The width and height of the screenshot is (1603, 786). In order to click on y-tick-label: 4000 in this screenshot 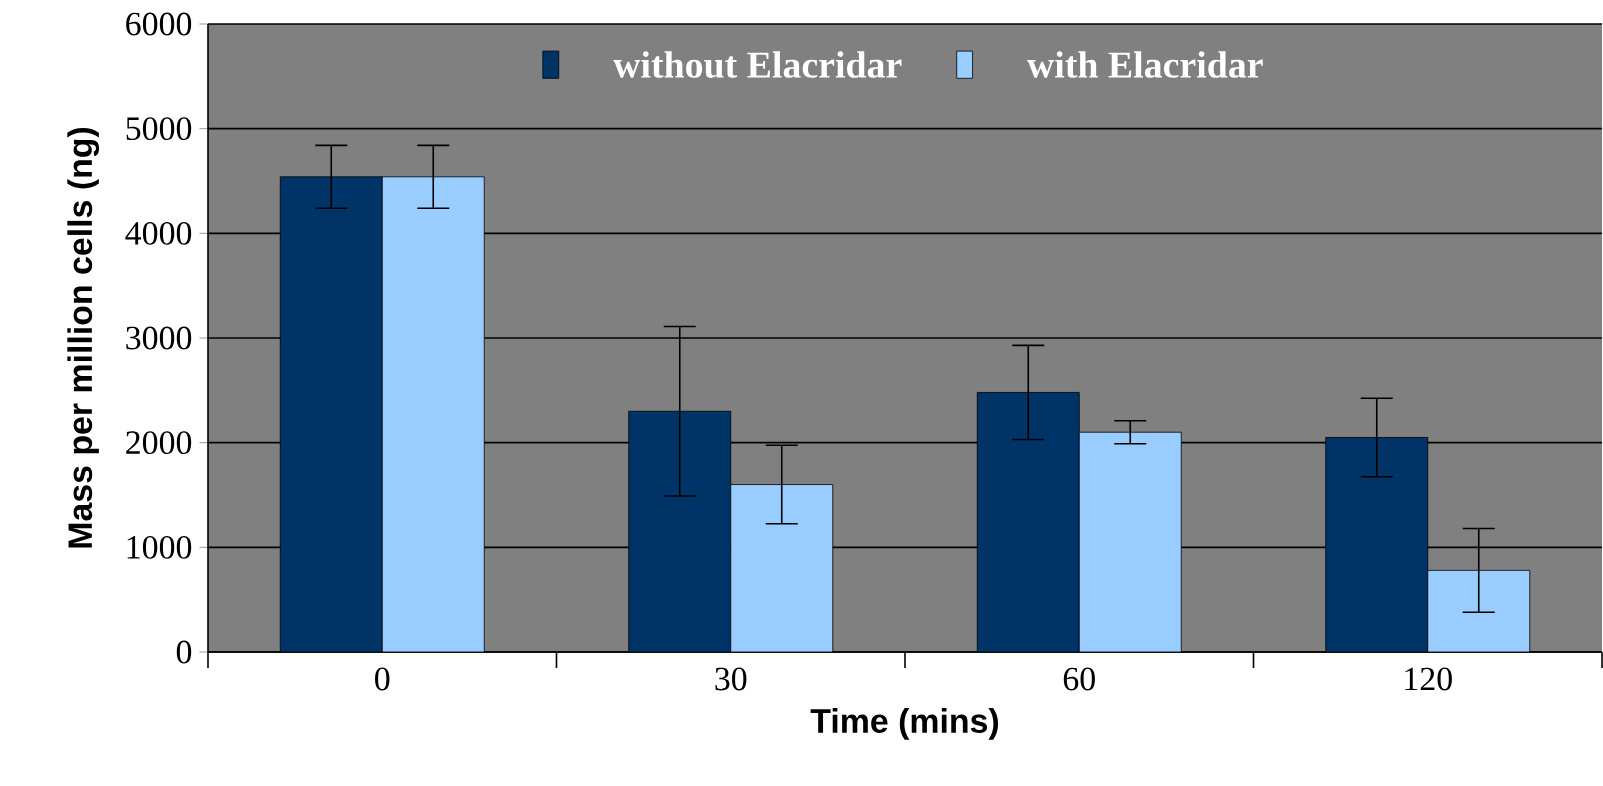, I will do `click(158, 233)`.